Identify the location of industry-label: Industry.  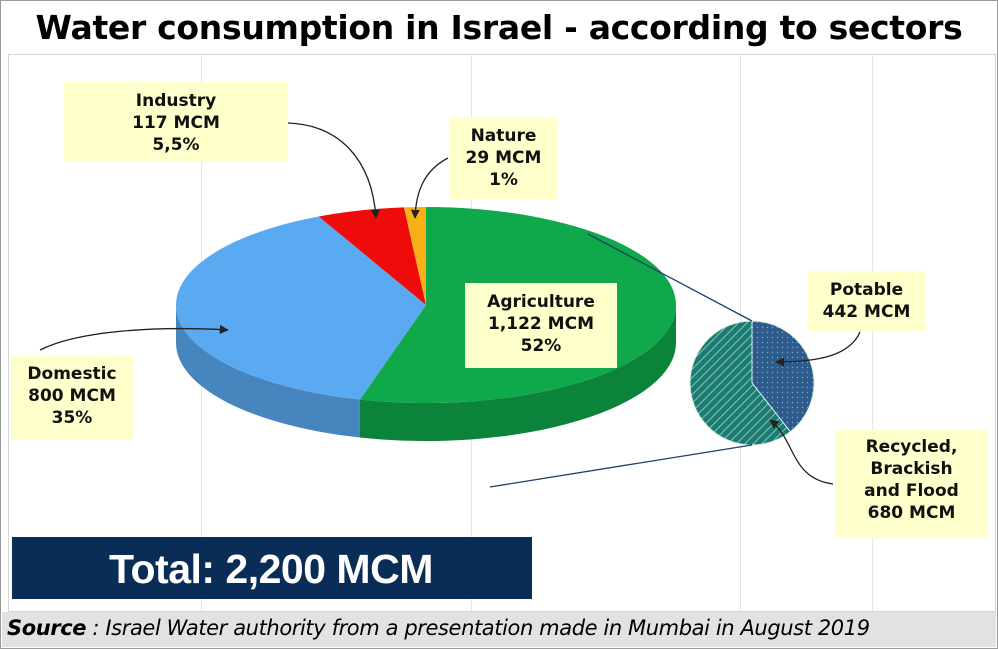
(176, 101).